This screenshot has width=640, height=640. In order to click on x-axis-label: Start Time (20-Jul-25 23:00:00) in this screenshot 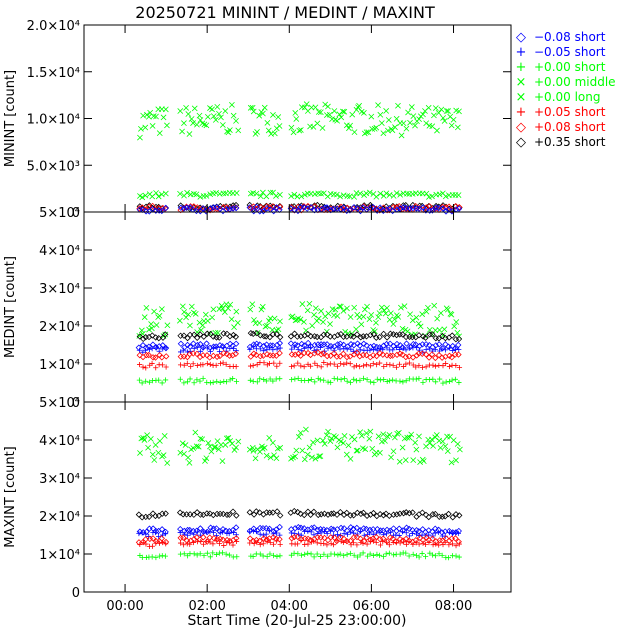, I will do `click(296, 621)`.